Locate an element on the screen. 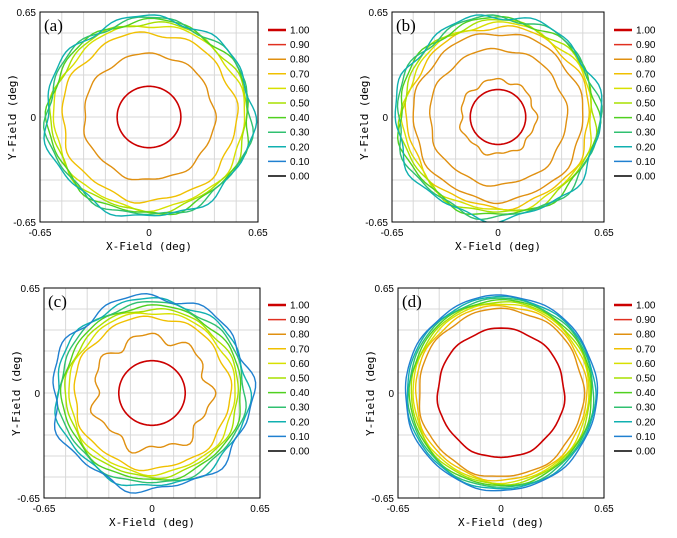  grid is located at coordinates (149, 117).